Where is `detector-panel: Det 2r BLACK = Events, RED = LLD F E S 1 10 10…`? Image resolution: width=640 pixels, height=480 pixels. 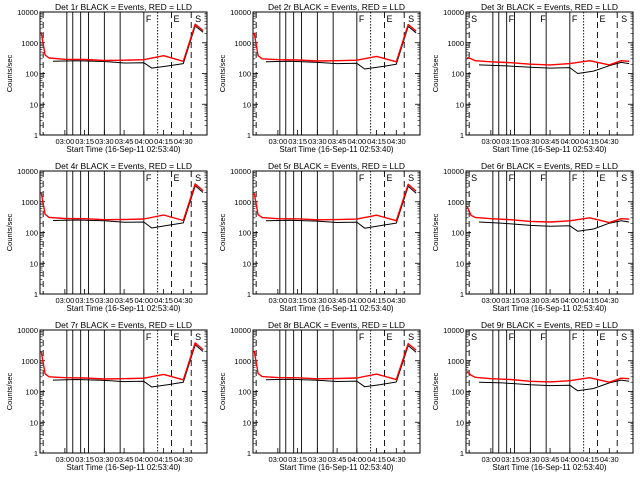 detector-panel: Det 2r BLACK = Events, RED = LLD F E S 1 10 10… is located at coordinates (319, 78).